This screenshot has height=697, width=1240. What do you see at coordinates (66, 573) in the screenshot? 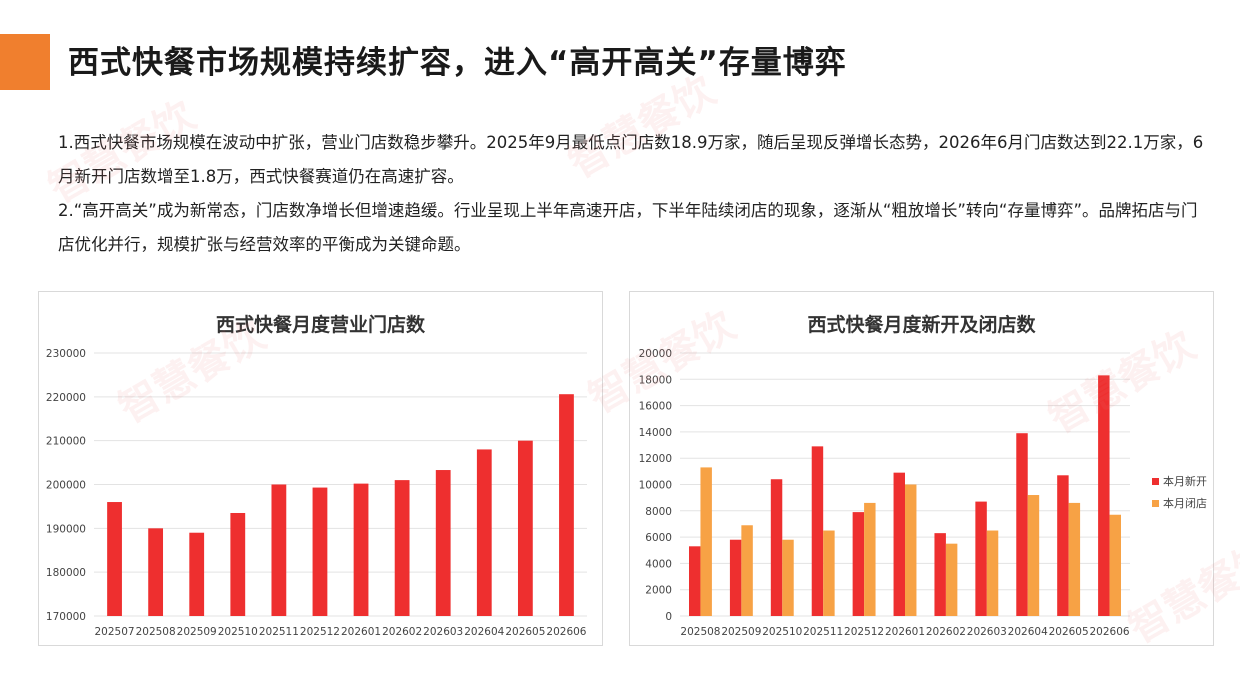
I see `y-tick-label: 180000` at bounding box center [66, 573].